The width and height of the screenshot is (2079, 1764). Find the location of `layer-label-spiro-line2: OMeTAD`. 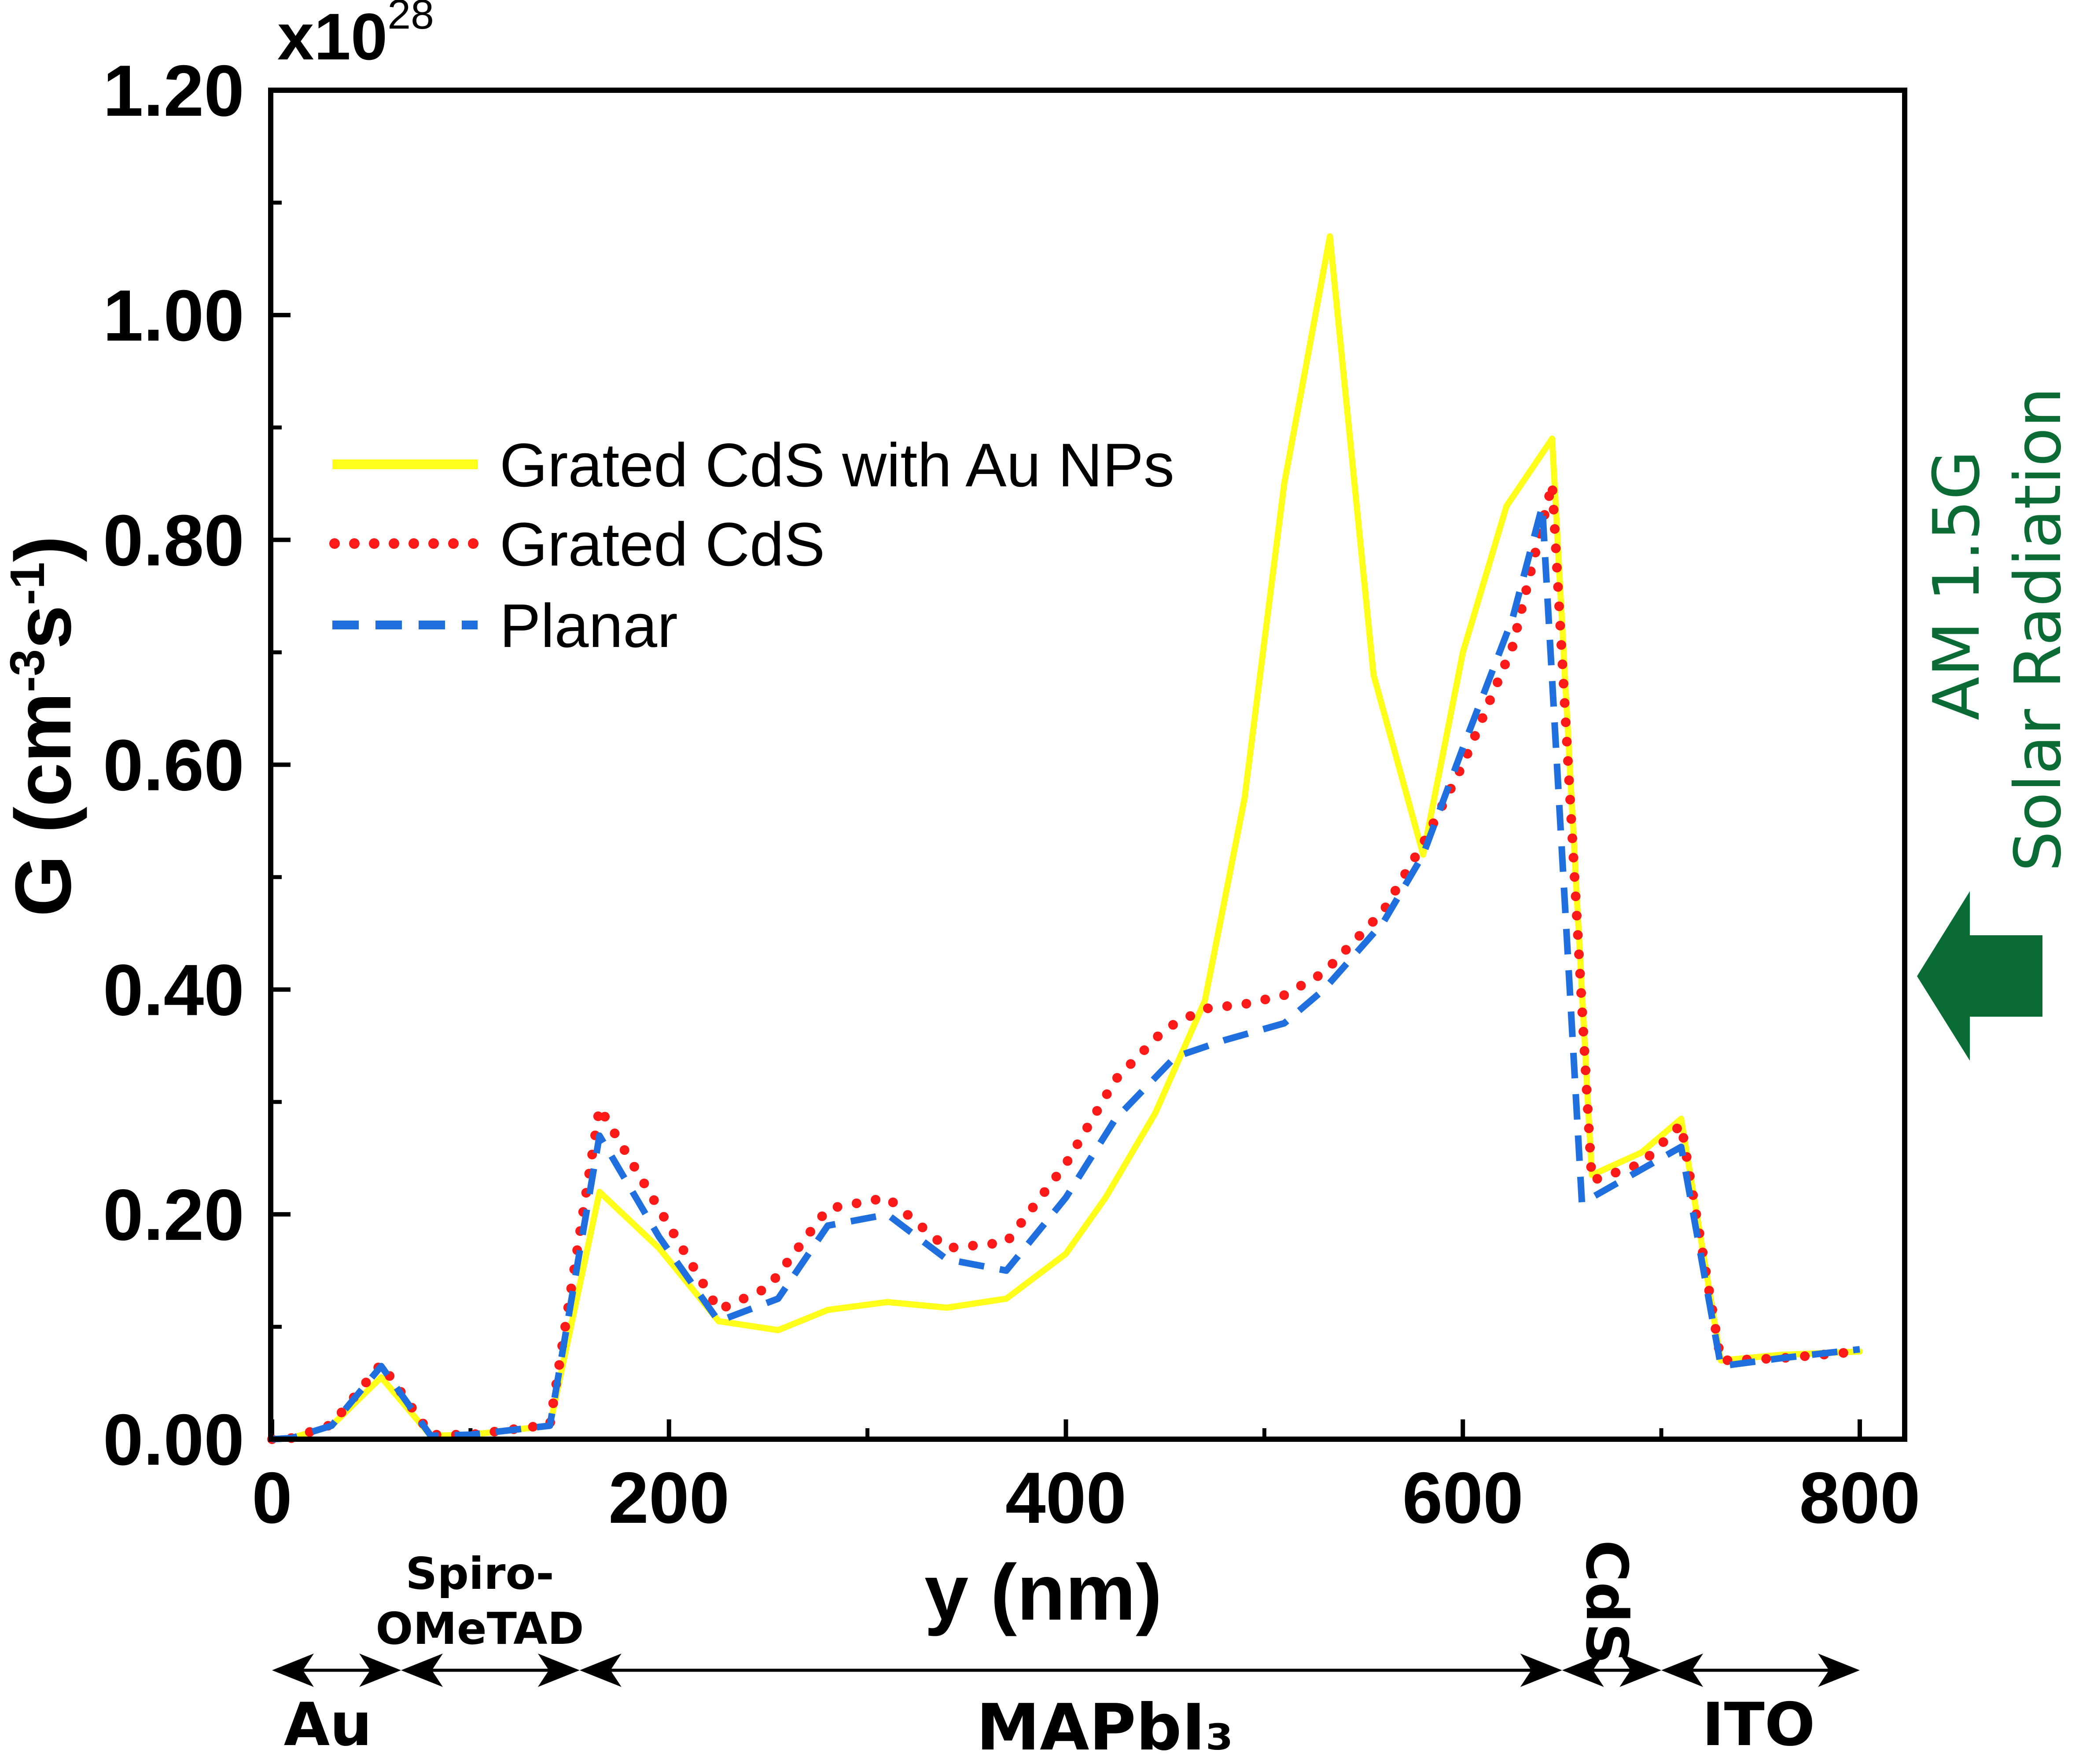

layer-label-spiro-line2: OMeTAD is located at coordinates (479, 1628).